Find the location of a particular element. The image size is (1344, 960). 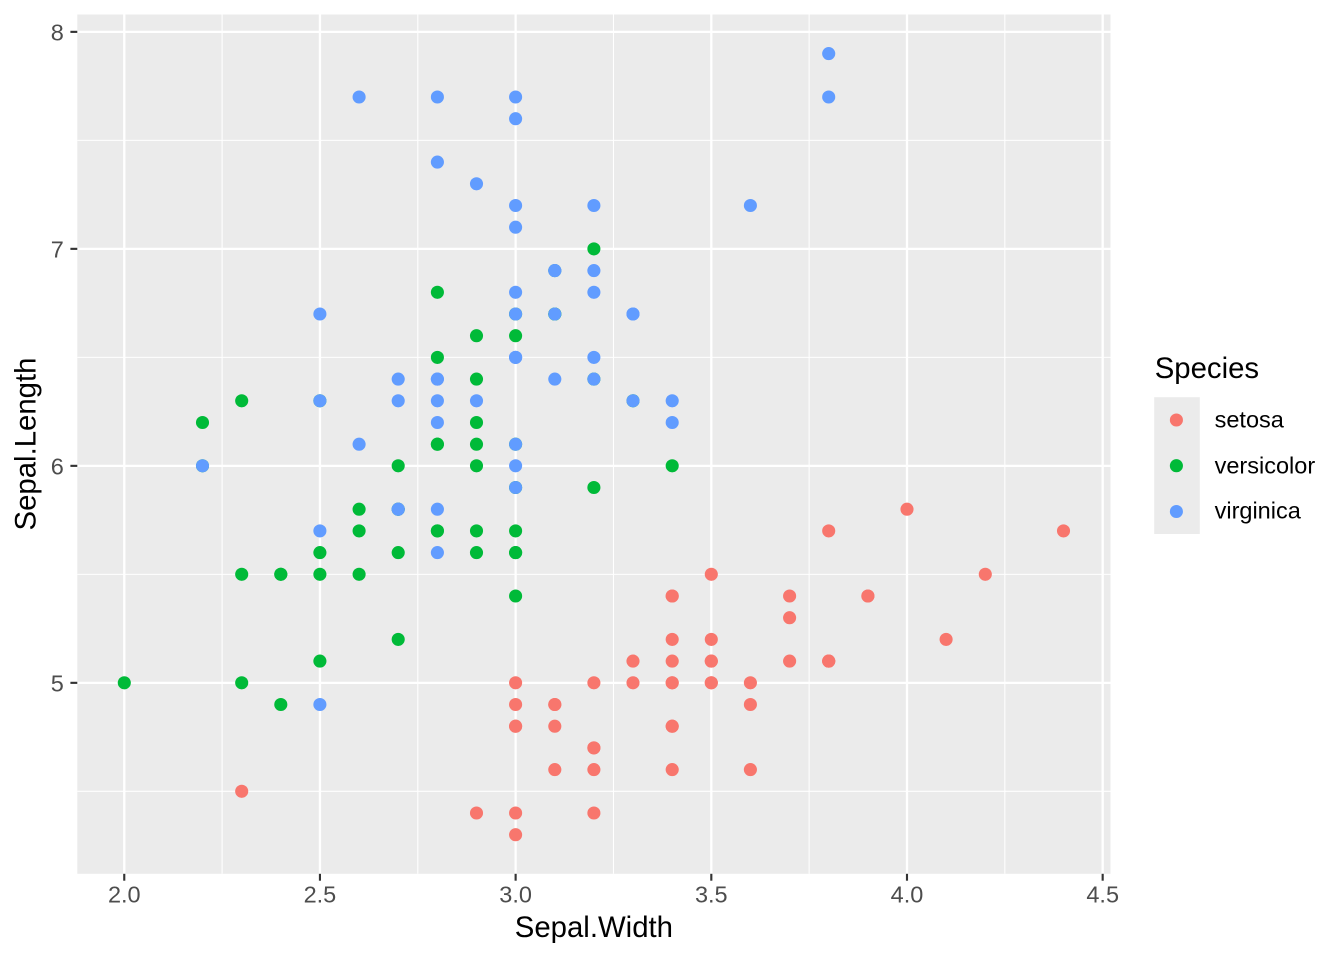

svg-text: setosa is located at coordinates (1250, 420).